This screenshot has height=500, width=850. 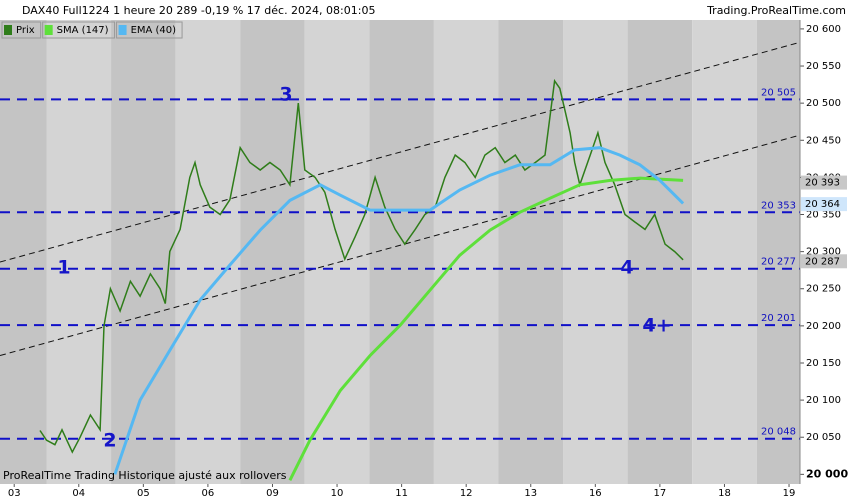 What do you see at coordinates (776, 10) in the screenshot?
I see `source: Trading.ProRealTime.com` at bounding box center [776, 10].